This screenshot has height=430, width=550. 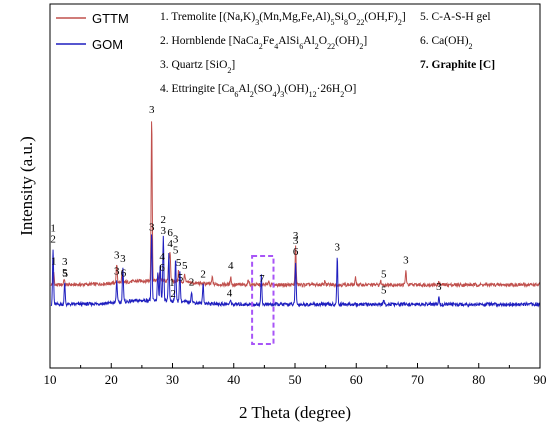 I want to click on graphite-highlight-box, so click(x=263, y=300).